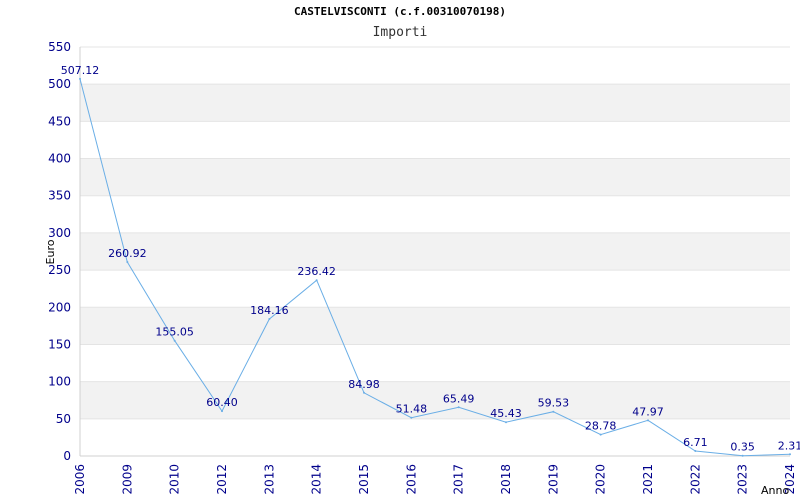 The image size is (800, 500). What do you see at coordinates (269, 479) in the screenshot?
I see `x-tick-label: 2013` at bounding box center [269, 479].